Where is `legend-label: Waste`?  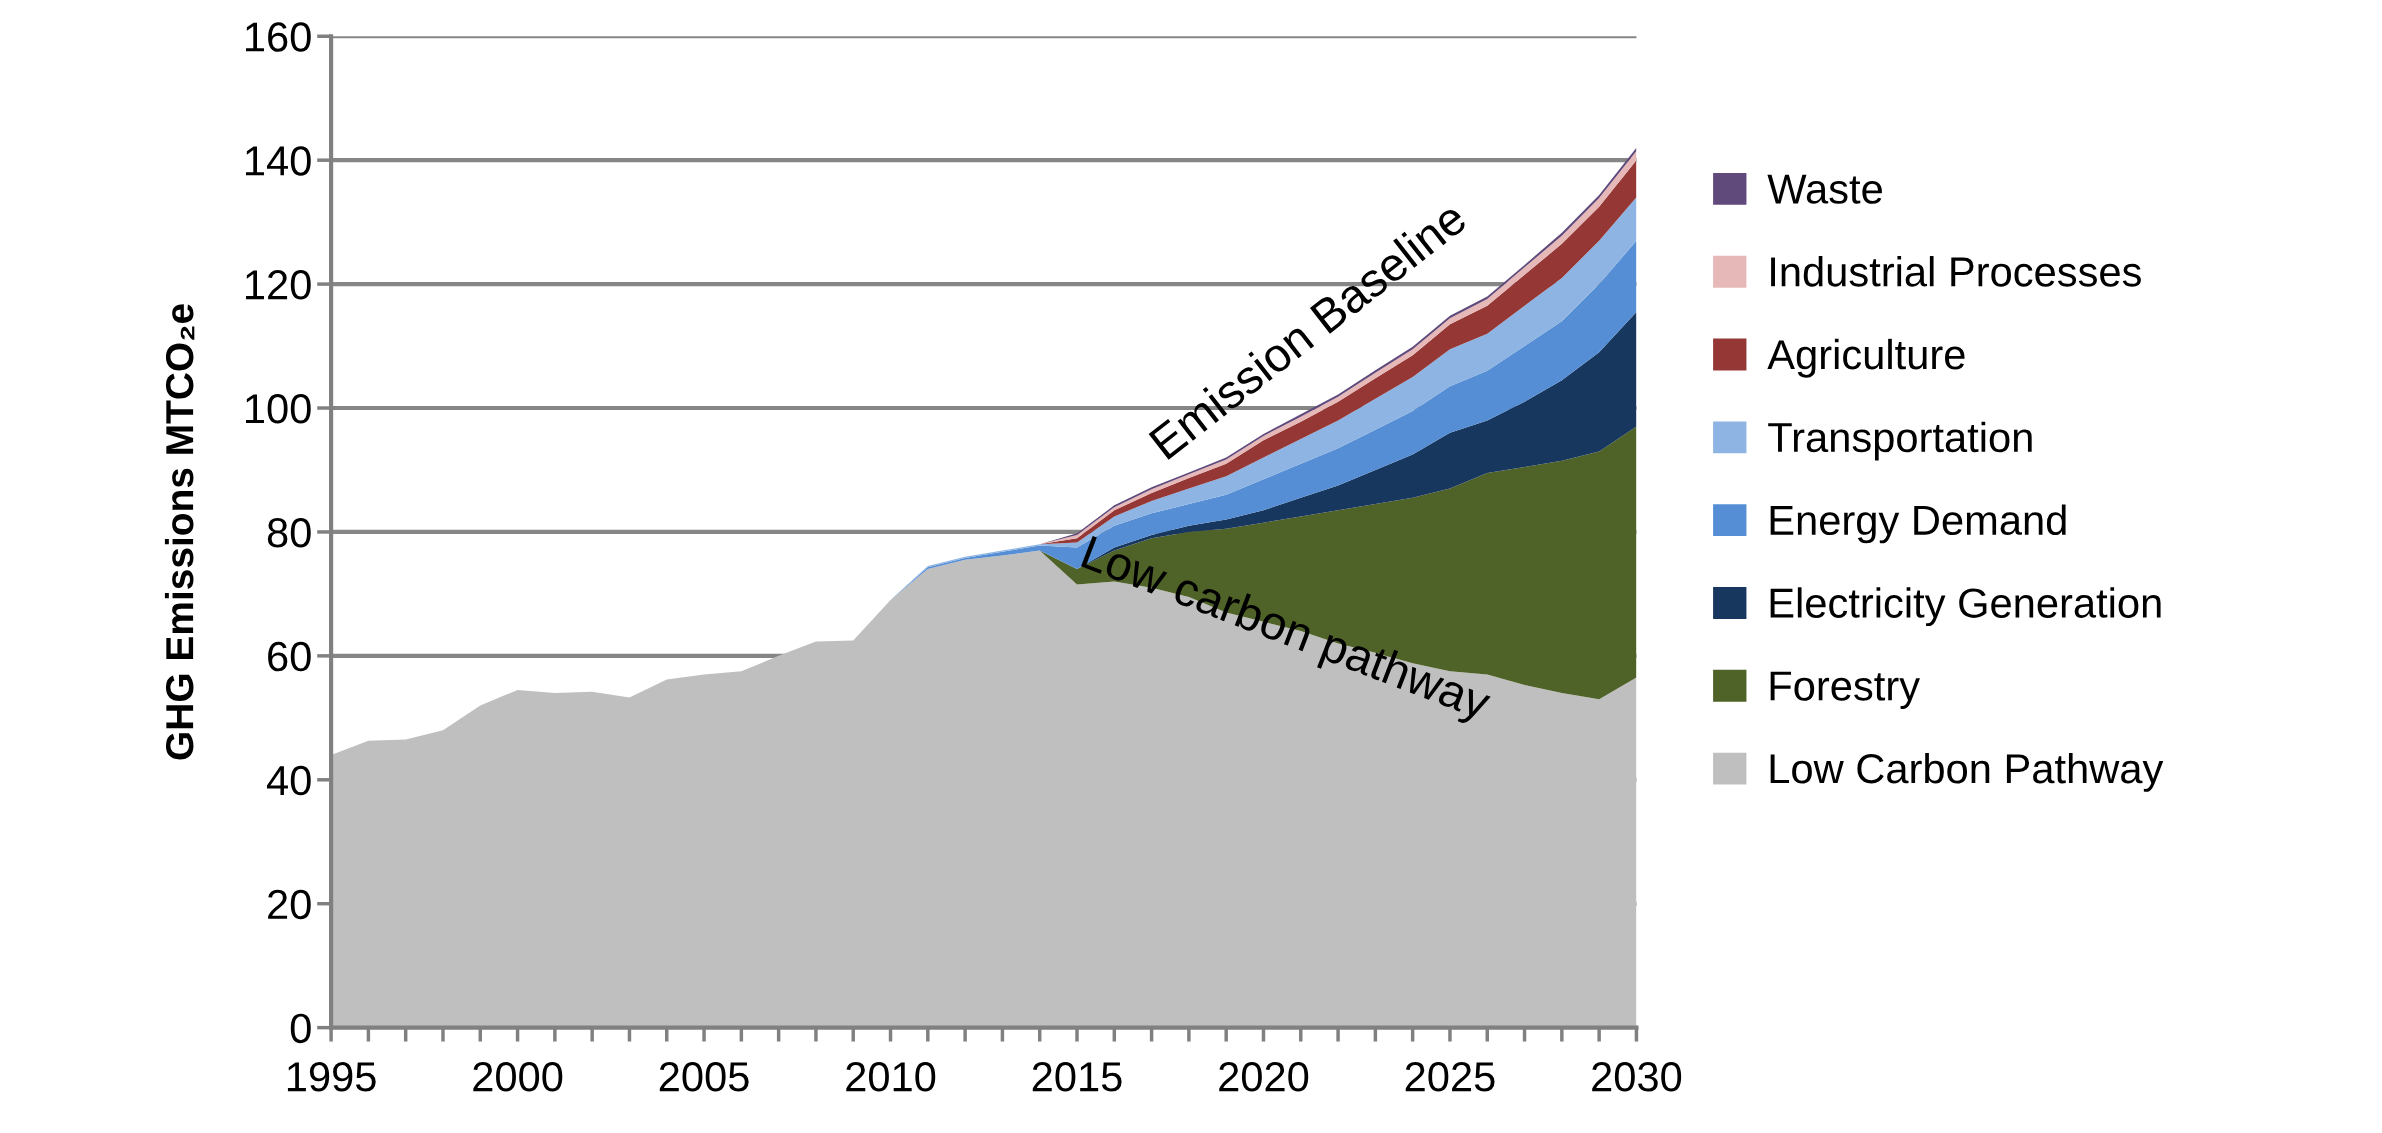 legend-label: Waste is located at coordinates (1824, 189).